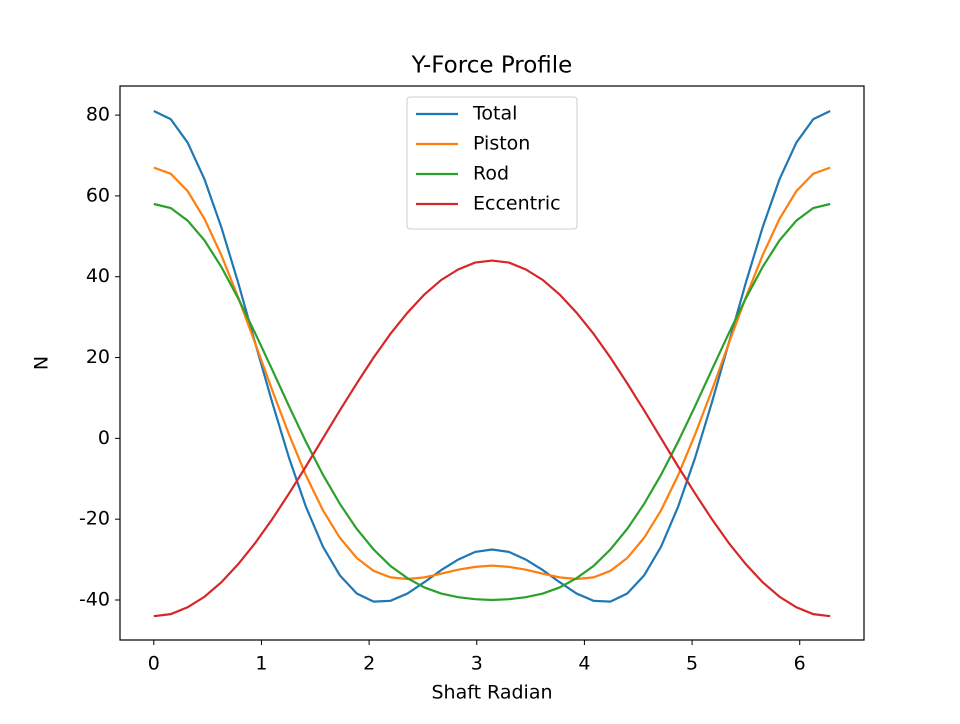 The width and height of the screenshot is (960, 724). I want to click on legend-label: Piston, so click(501, 144).